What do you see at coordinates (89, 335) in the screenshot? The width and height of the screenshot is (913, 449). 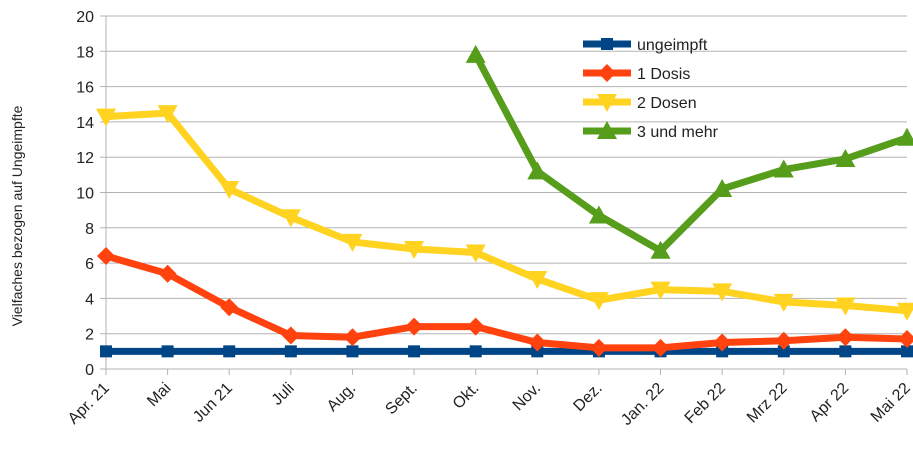 I see `y-tick-label: 2` at bounding box center [89, 335].